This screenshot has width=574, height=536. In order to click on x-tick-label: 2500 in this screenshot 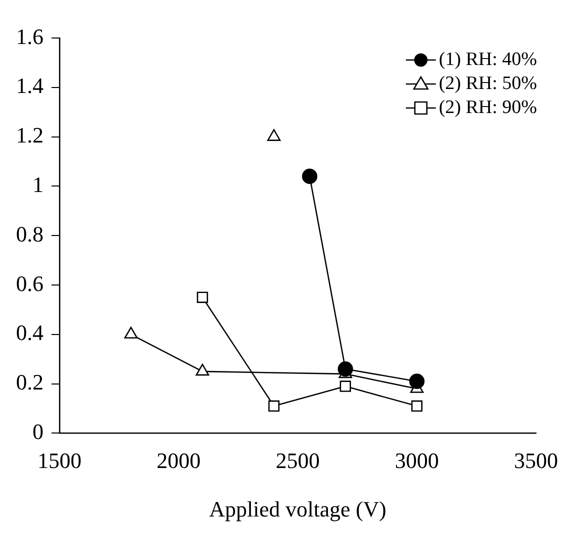, I will do `click(298, 461)`.